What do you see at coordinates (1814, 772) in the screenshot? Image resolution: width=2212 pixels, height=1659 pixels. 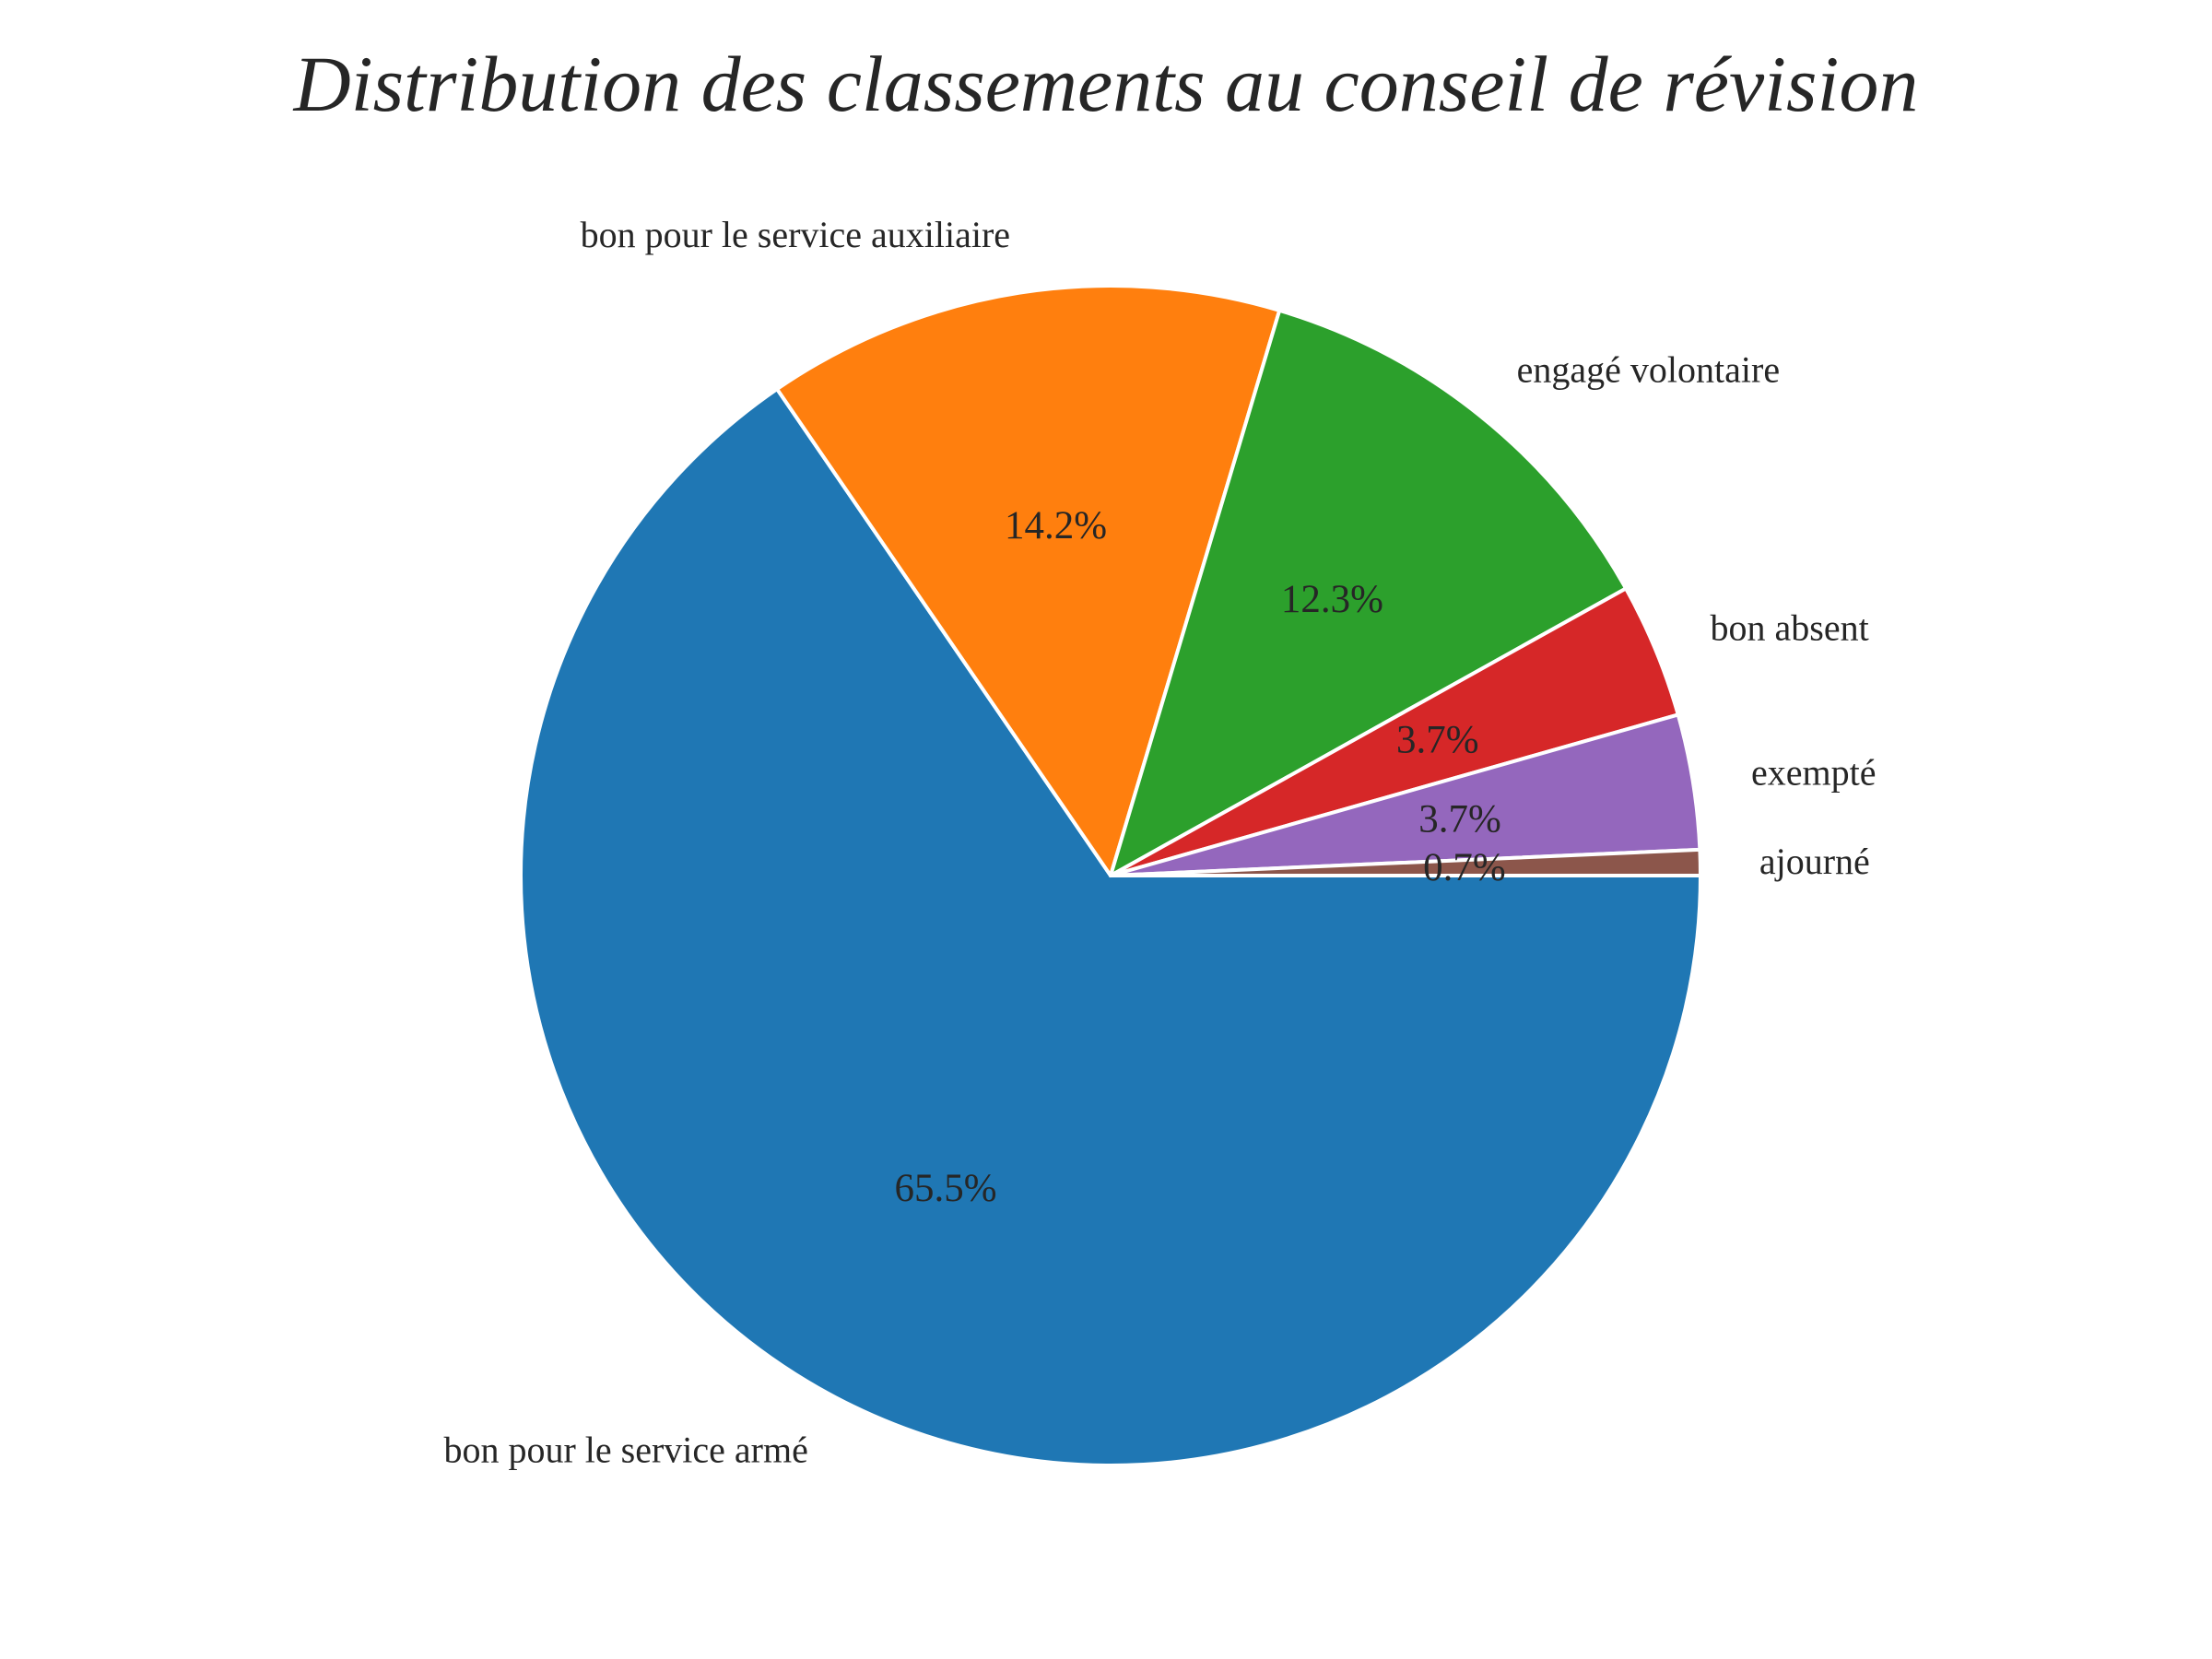 I see `pie-slice-category-label: exempté` at bounding box center [1814, 772].